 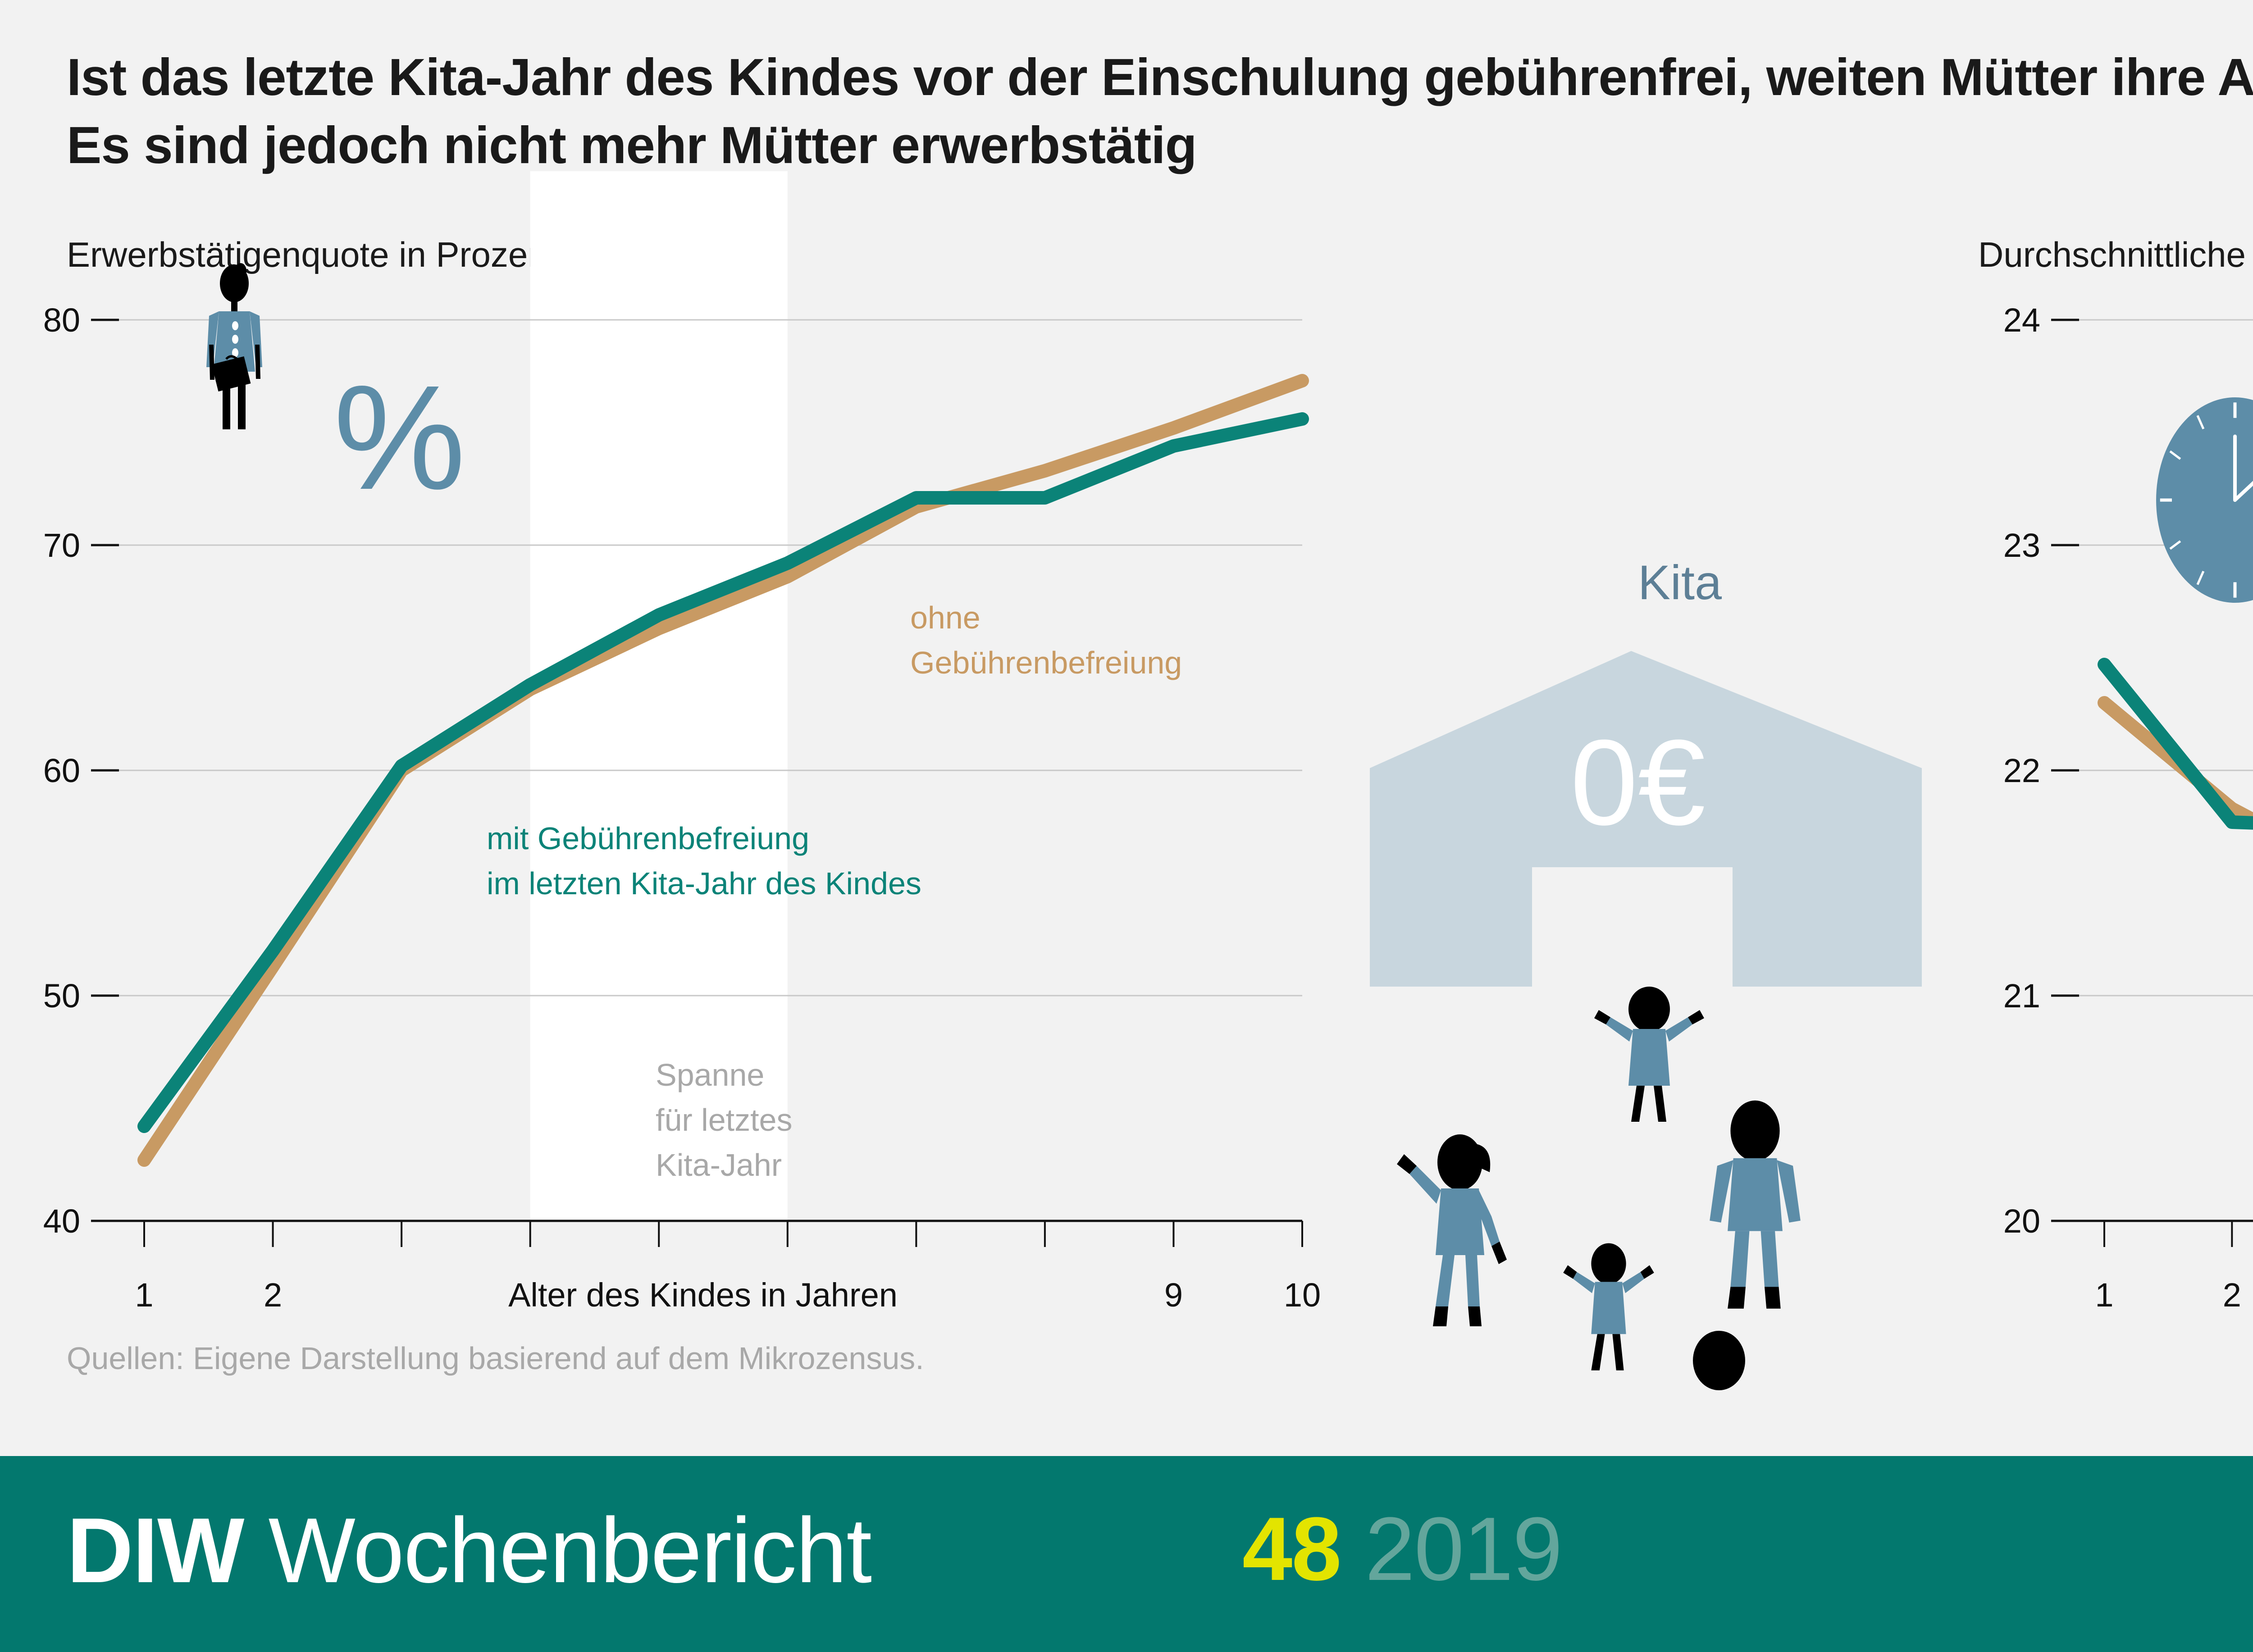 I want to click on publication-title-light: Wochenbericht, so click(x=570, y=1550).